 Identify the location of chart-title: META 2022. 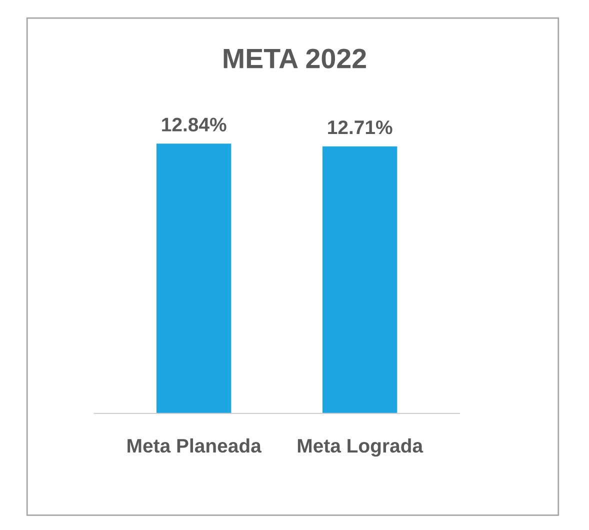
(295, 58).